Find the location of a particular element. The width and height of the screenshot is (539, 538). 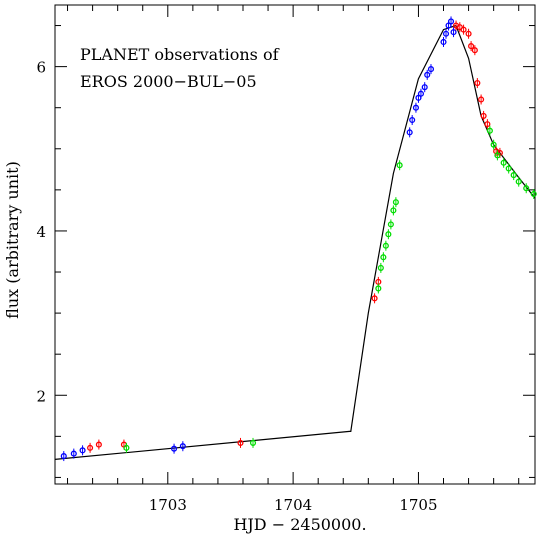

y-tick-label: 6 is located at coordinates (41, 68).